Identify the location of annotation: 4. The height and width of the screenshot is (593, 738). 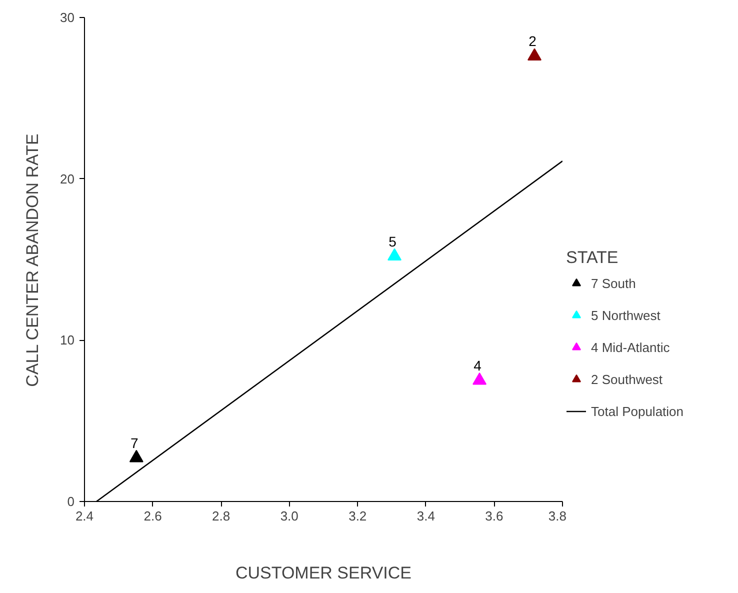
(478, 366).